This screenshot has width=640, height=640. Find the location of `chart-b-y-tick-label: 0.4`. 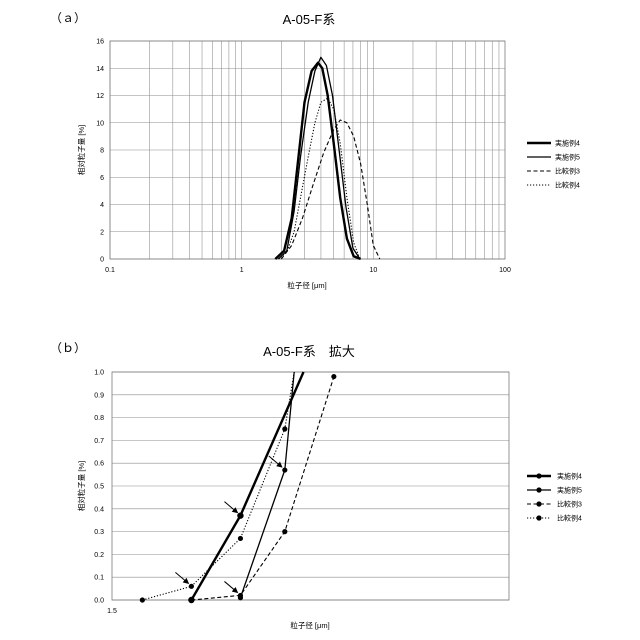

chart-b-y-tick-label: 0.4 is located at coordinates (99, 509).